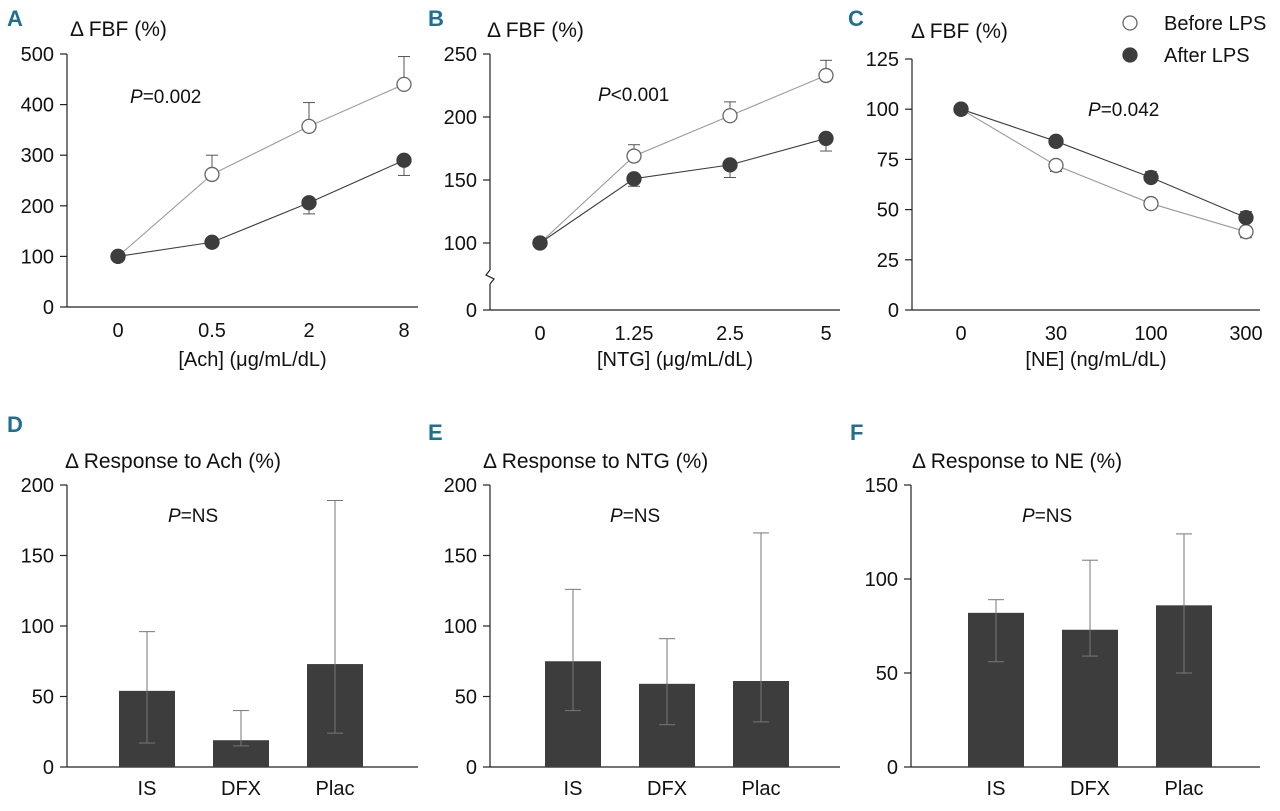  I want to click on x-axis-label: [Ach] (μg/mL/dL), so click(252, 360).